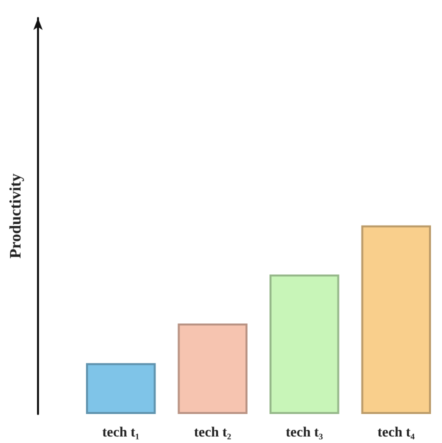  Describe the element at coordinates (121, 433) in the screenshot. I see `x-tick-label: tech t₁` at that location.